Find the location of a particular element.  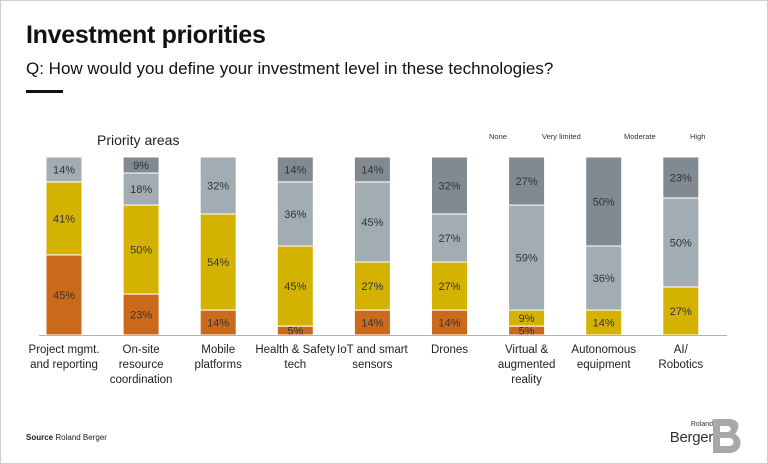

legend-none: None is located at coordinates (498, 136).